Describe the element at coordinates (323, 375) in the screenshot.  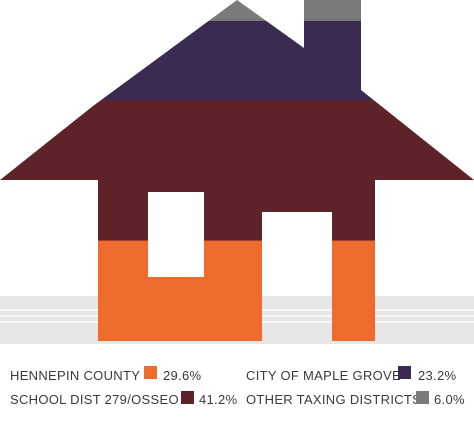
I see `legend-name-city: CITY OF MAPLE GROVE` at that location.